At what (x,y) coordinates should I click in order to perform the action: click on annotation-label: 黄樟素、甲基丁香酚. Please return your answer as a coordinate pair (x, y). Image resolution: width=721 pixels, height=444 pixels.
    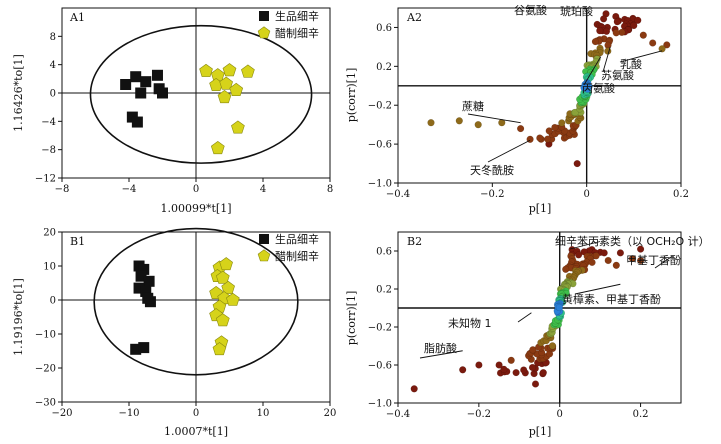
    Looking at the image, I should click on (611, 299).